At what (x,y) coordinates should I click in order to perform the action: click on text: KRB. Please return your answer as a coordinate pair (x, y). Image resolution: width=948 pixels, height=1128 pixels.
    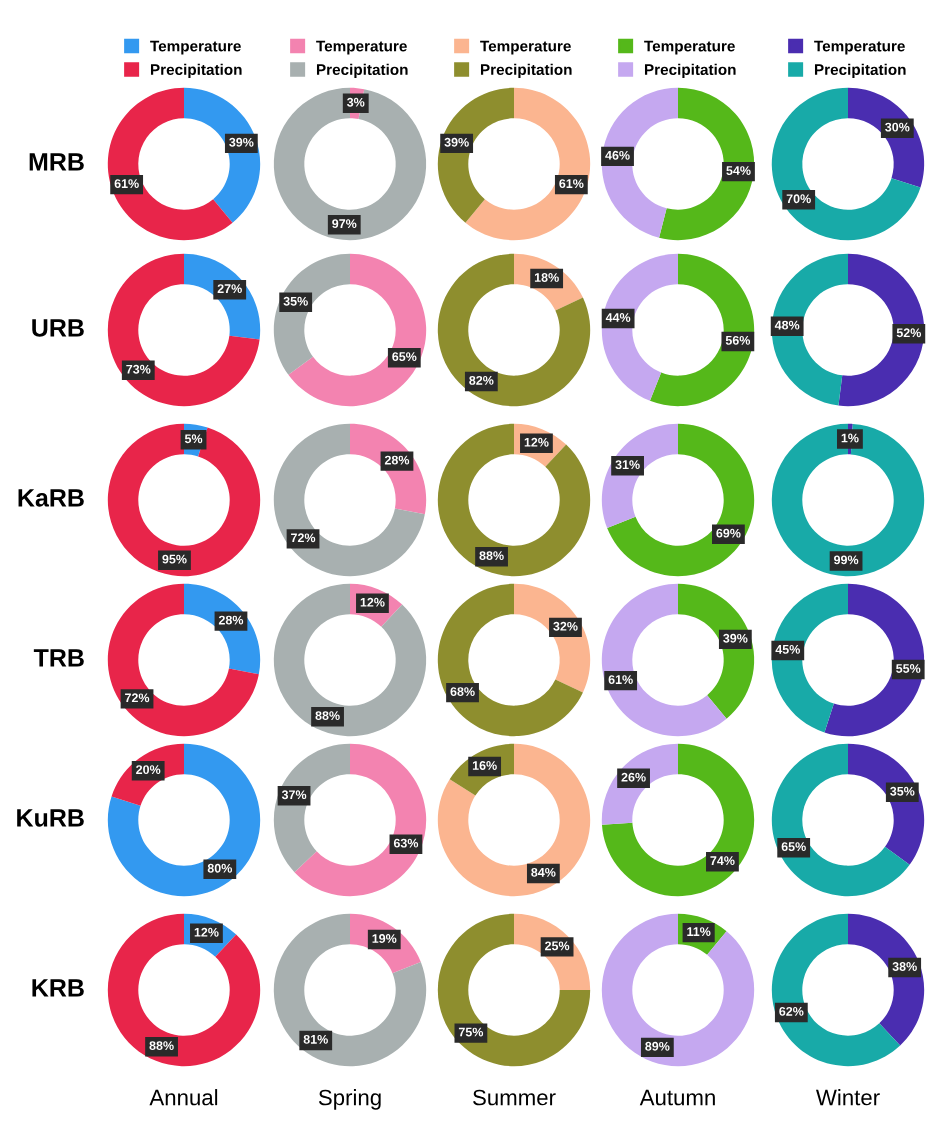
    Looking at the image, I should click on (58, 988).